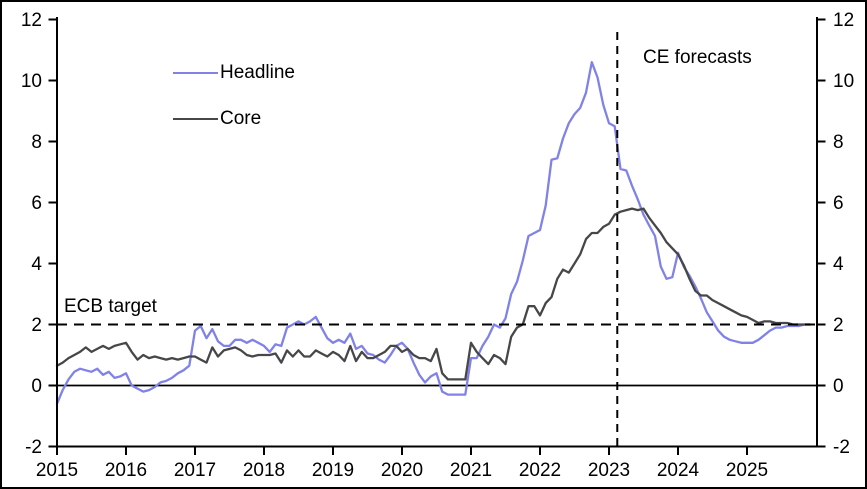 The width and height of the screenshot is (867, 489). What do you see at coordinates (36, 264) in the screenshot?
I see `y-axis-tick-label-left: 4` at bounding box center [36, 264].